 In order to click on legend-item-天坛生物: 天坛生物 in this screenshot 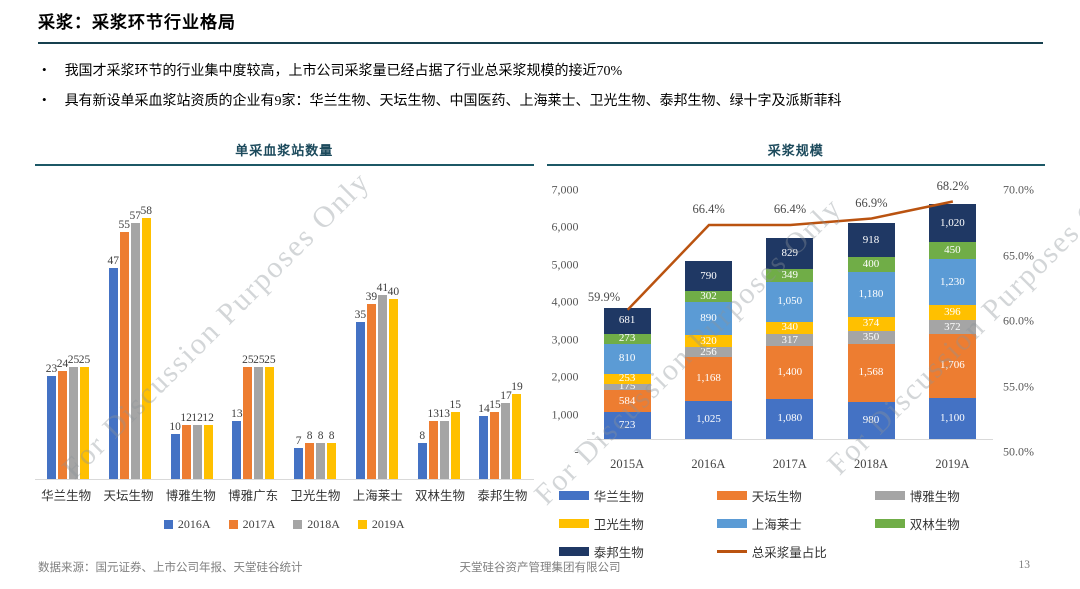, I will do `click(795, 495)`.